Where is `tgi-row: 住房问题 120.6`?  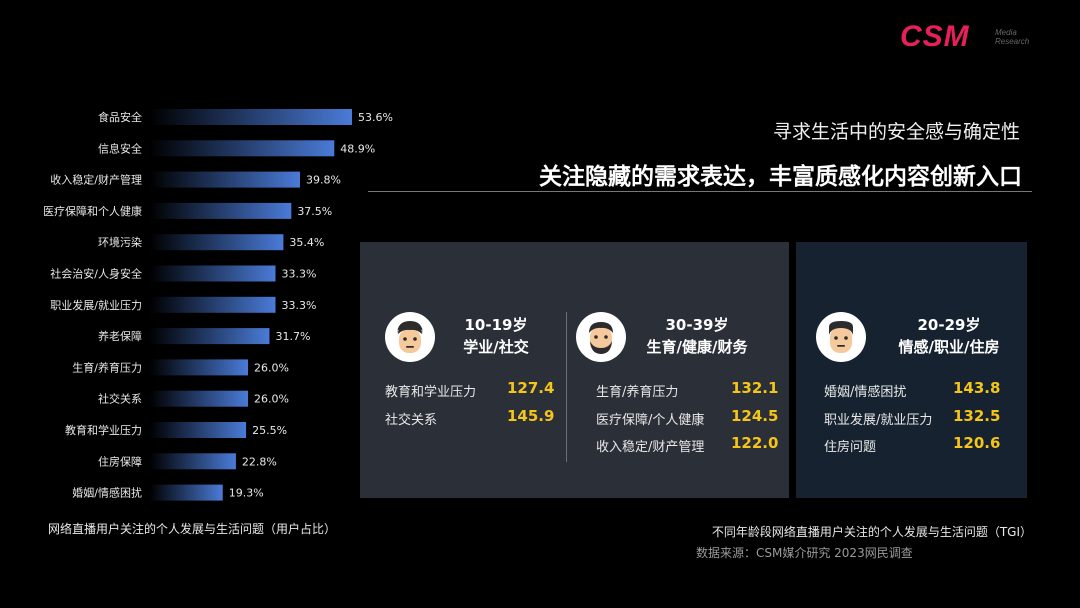 tgi-row: 住房问题 120.6 is located at coordinates (911, 445).